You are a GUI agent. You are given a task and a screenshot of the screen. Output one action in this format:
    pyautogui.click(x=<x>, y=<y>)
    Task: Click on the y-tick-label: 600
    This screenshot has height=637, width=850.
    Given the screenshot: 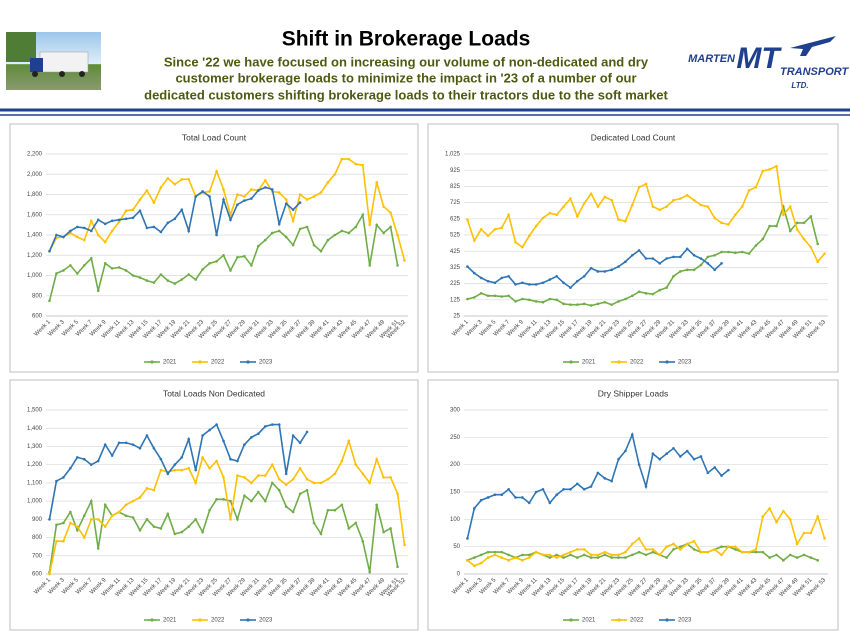 What is the action you would take?
    pyautogui.click(x=37, y=317)
    